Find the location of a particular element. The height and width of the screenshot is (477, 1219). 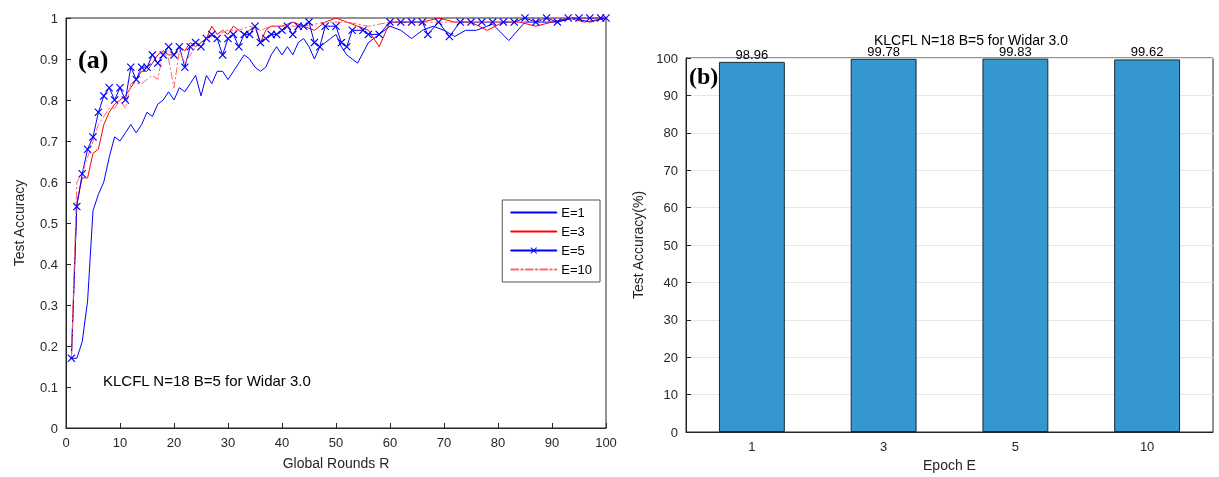

x-tick-label: 30 is located at coordinates (228, 442).